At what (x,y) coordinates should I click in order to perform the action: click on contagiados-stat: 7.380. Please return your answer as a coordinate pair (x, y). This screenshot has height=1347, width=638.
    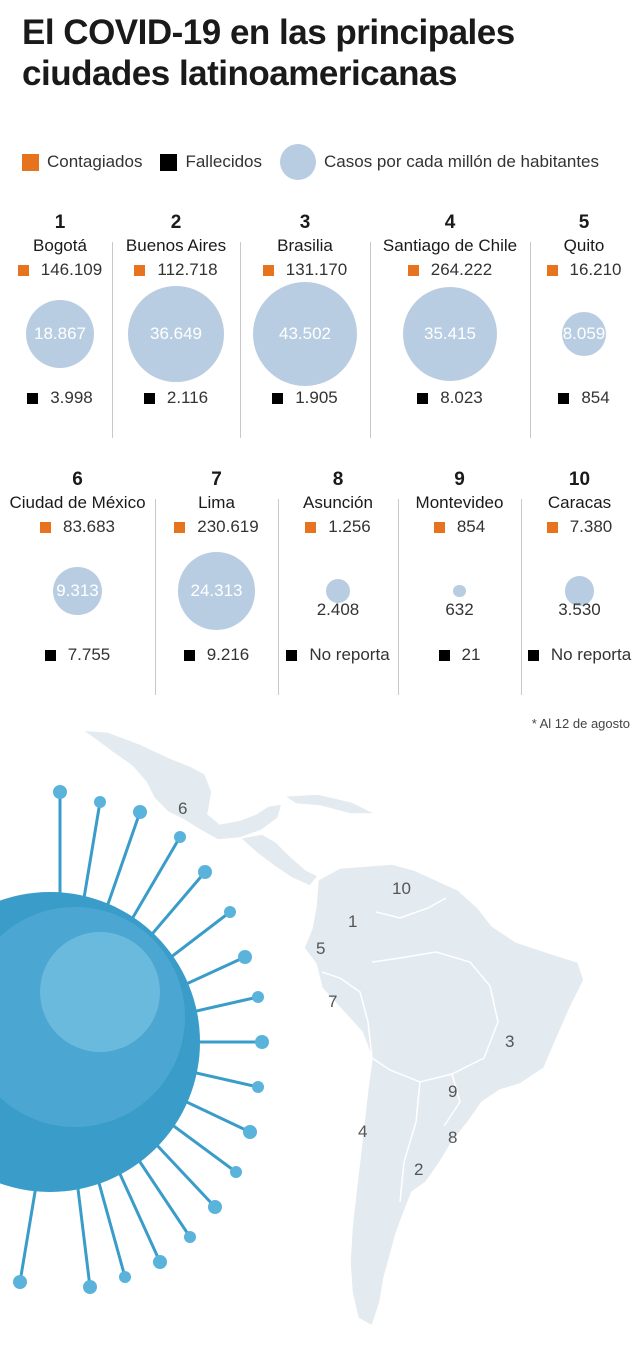
    Looking at the image, I should click on (579, 527).